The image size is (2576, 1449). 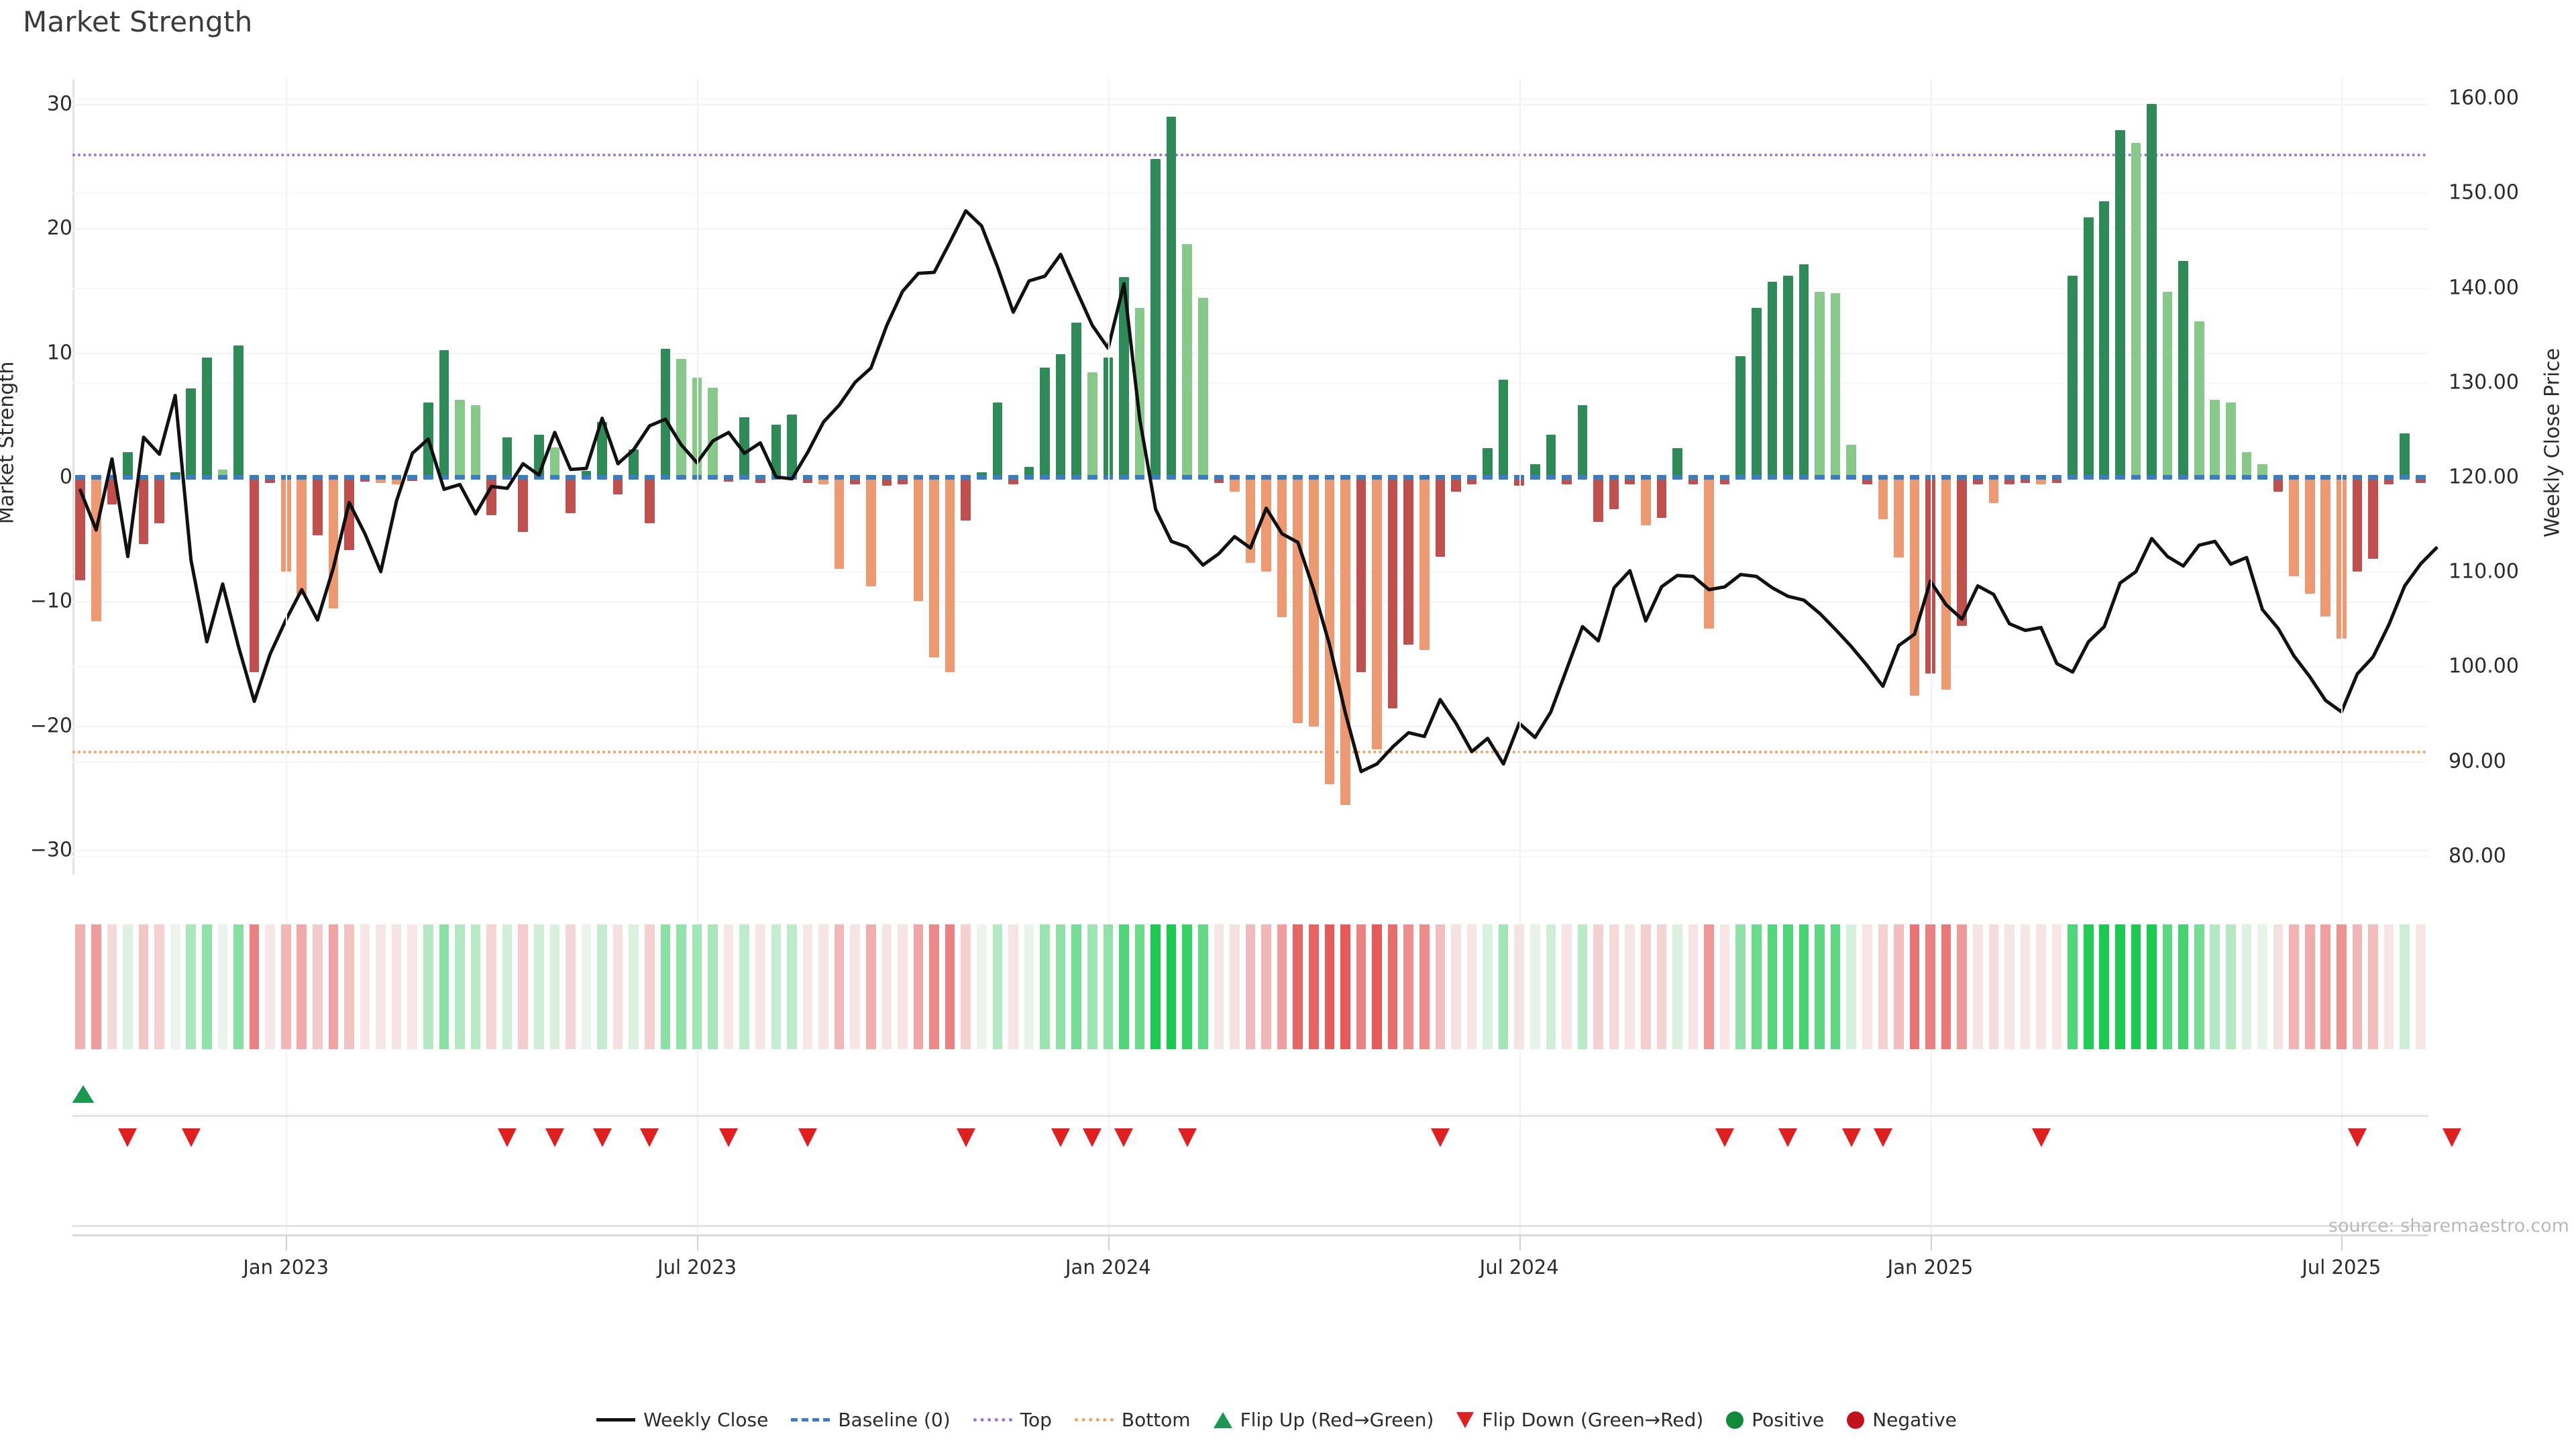 I want to click on legend-item: Negative, so click(x=1902, y=1420).